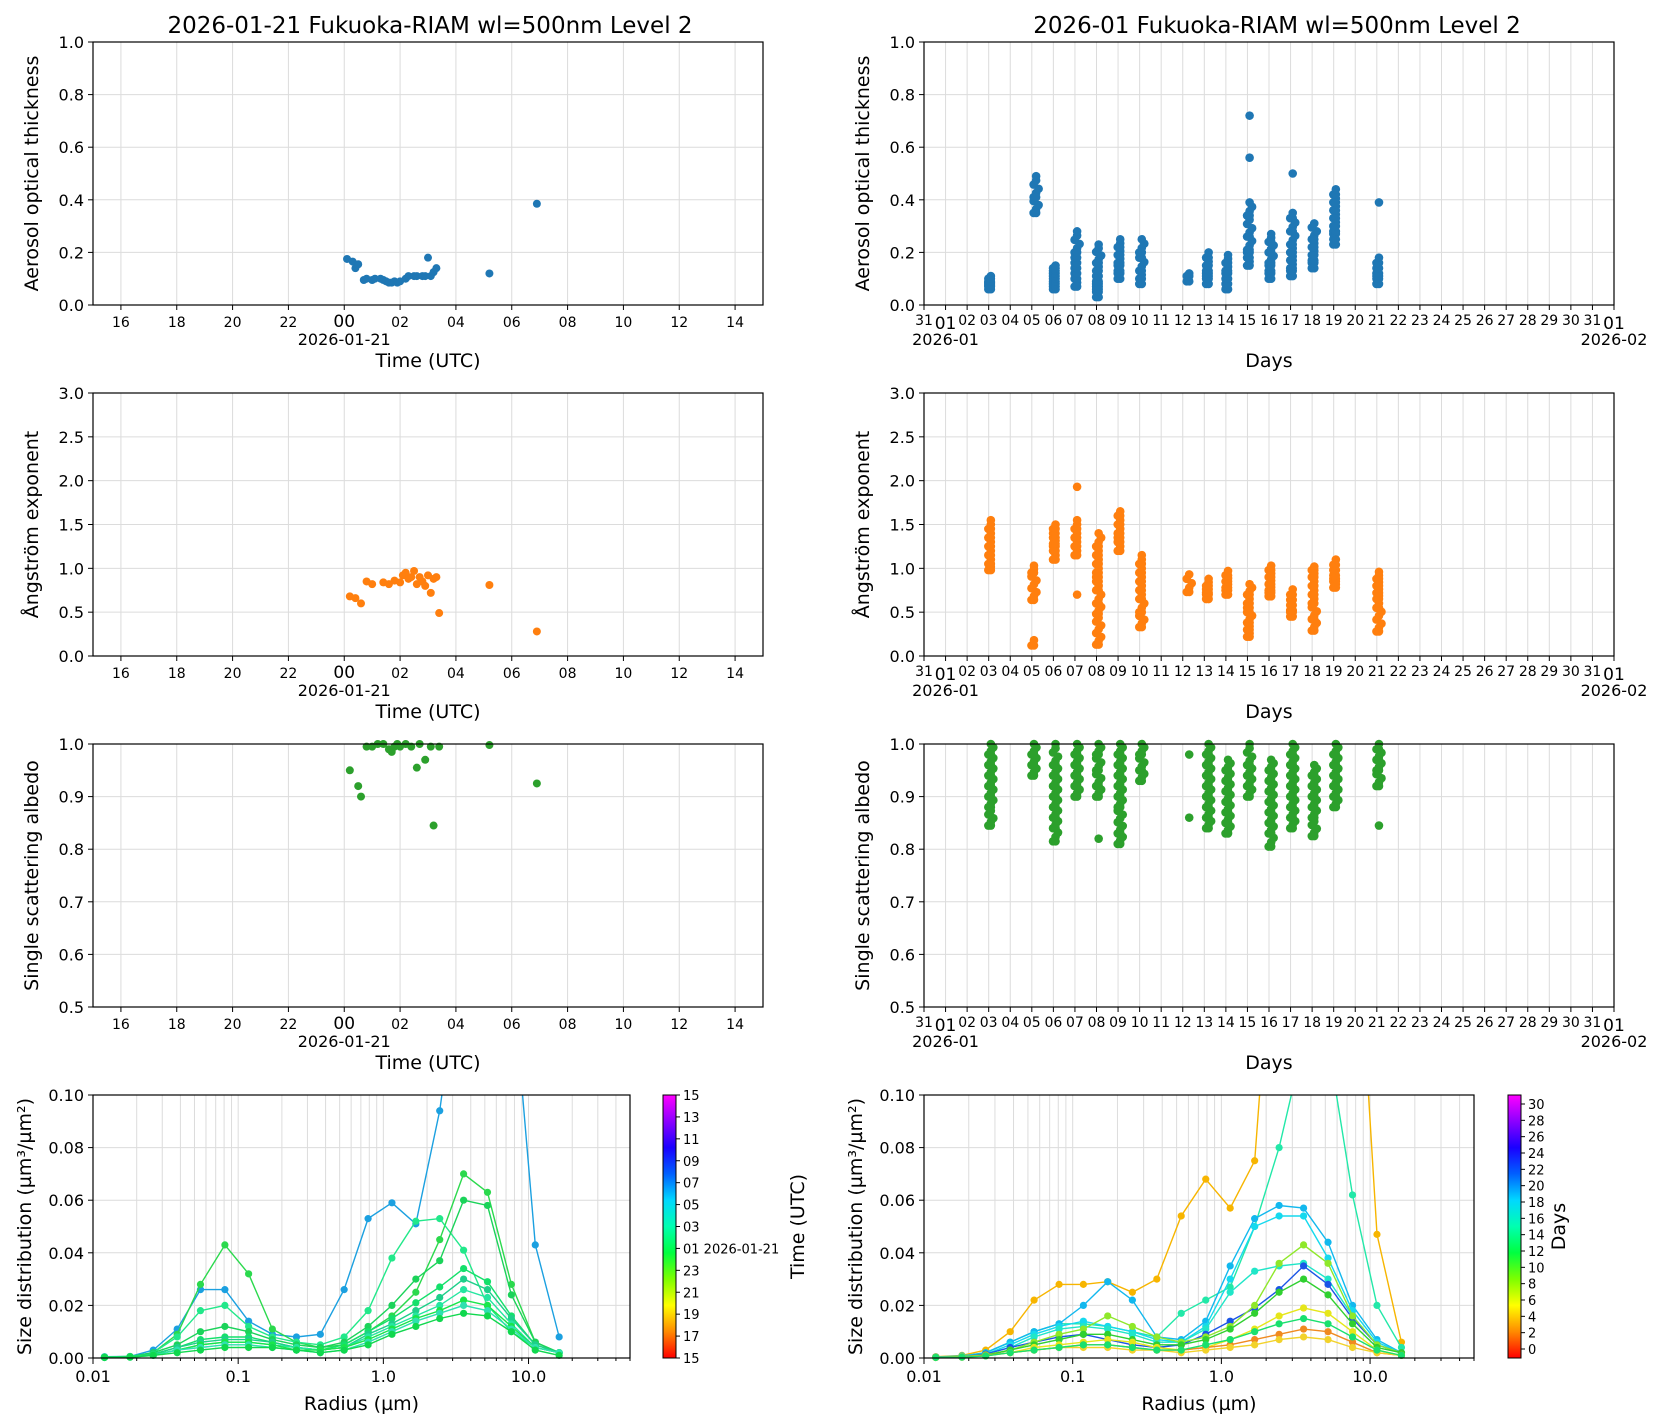  What do you see at coordinates (735, 1025) in the screenshot?
I see `x-tick-label: 14` at bounding box center [735, 1025].